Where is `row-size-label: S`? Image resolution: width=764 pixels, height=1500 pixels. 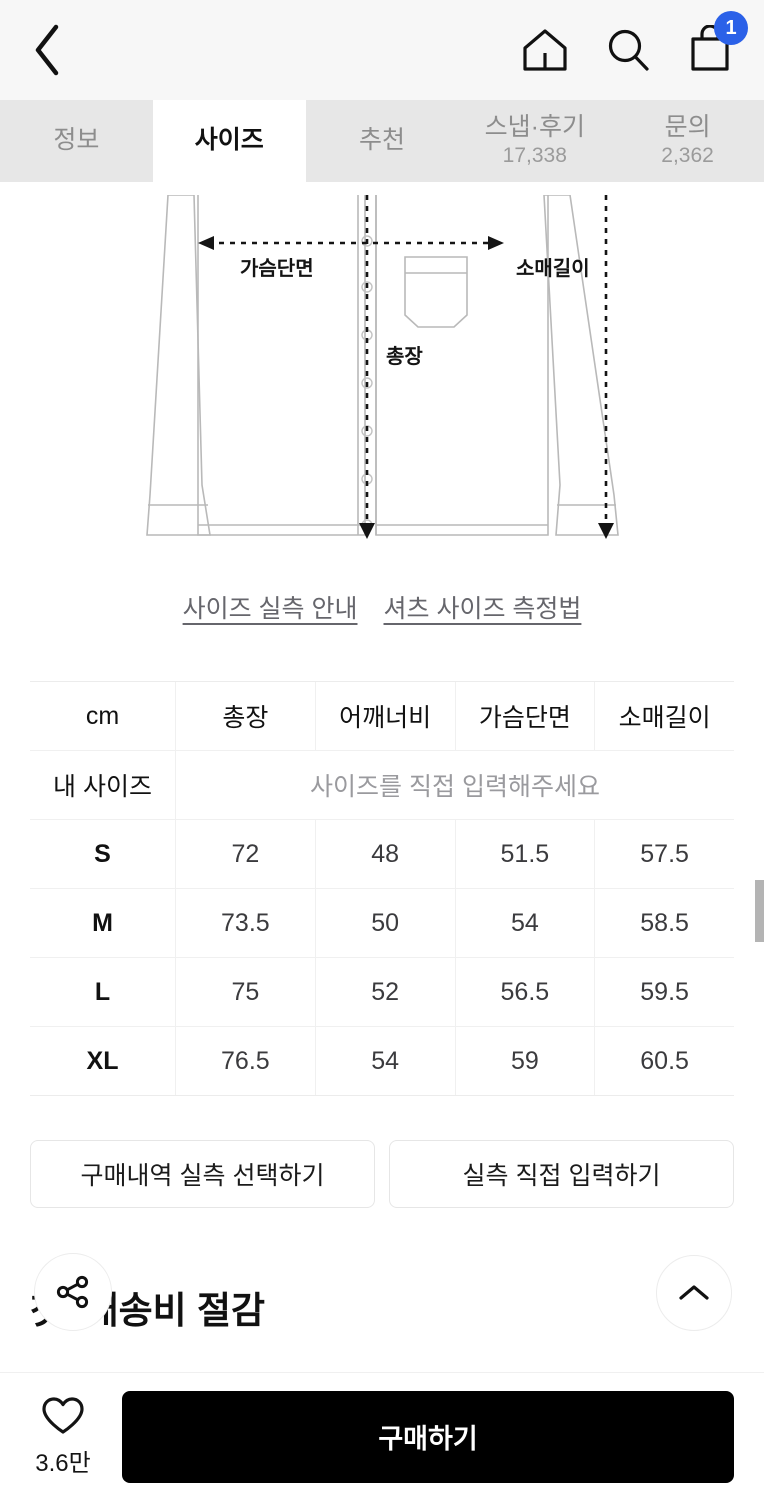
row-size-label: S is located at coordinates (103, 854).